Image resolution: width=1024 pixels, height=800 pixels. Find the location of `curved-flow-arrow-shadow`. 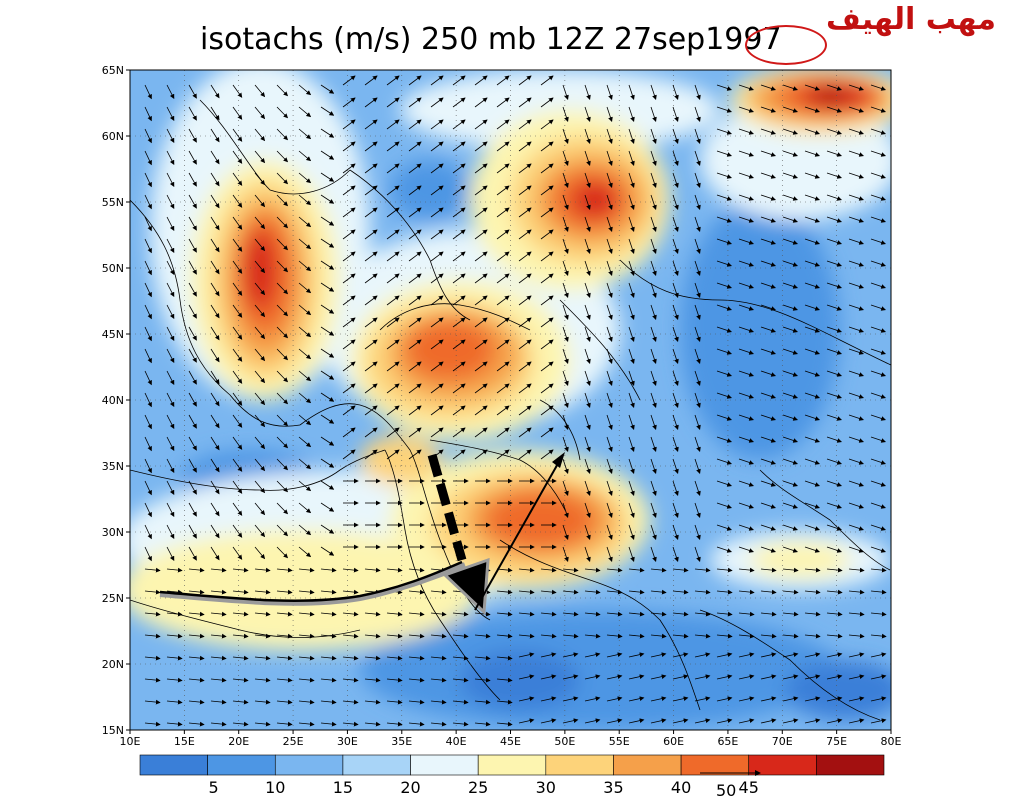

curved-flow-arrow-shadow is located at coordinates (313, 584).